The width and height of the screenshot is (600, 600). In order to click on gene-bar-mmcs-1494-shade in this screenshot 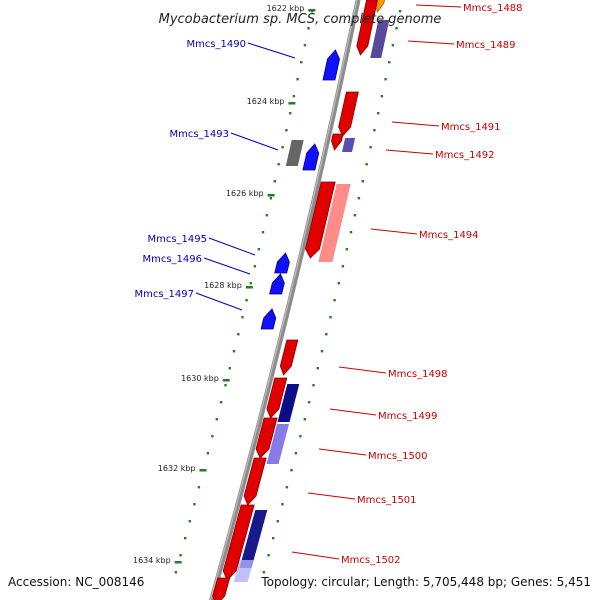, I will do `click(334, 223)`.